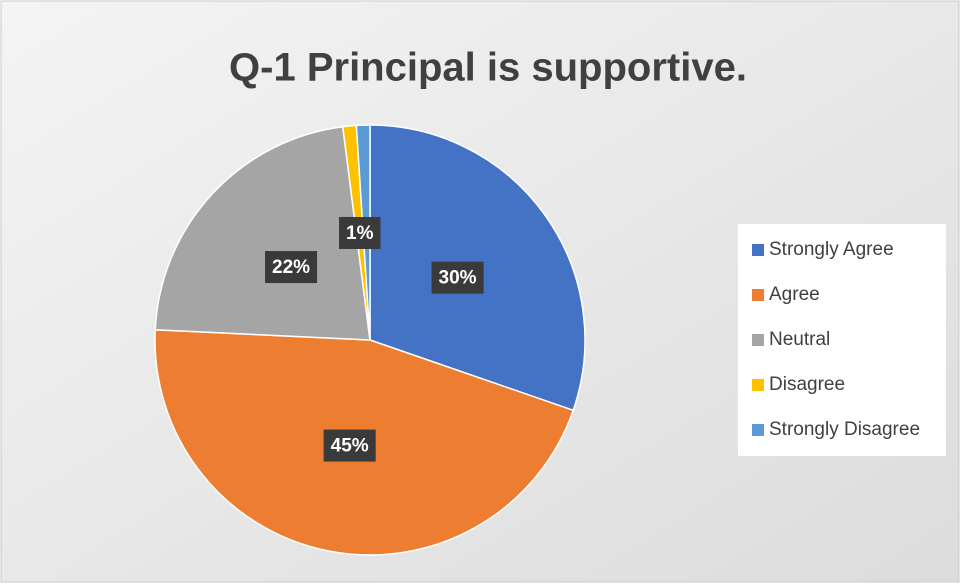  I want to click on legend-label: Neutral, so click(799, 339).